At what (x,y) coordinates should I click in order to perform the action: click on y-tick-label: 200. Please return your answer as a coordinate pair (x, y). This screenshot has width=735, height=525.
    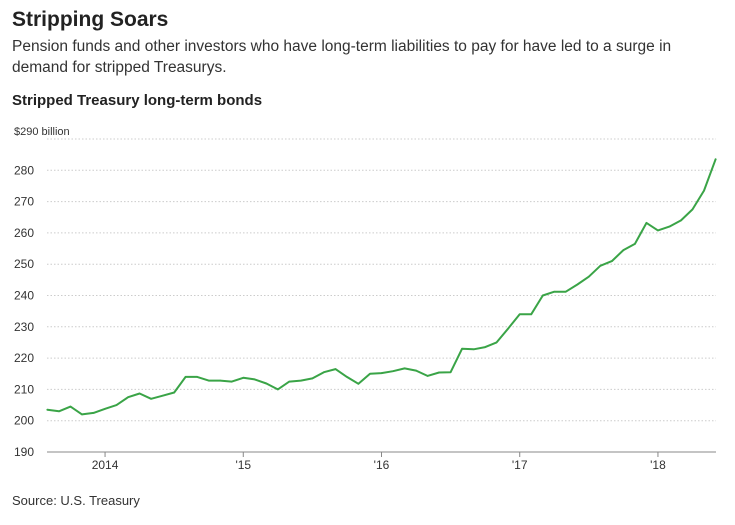
    Looking at the image, I should click on (24, 421).